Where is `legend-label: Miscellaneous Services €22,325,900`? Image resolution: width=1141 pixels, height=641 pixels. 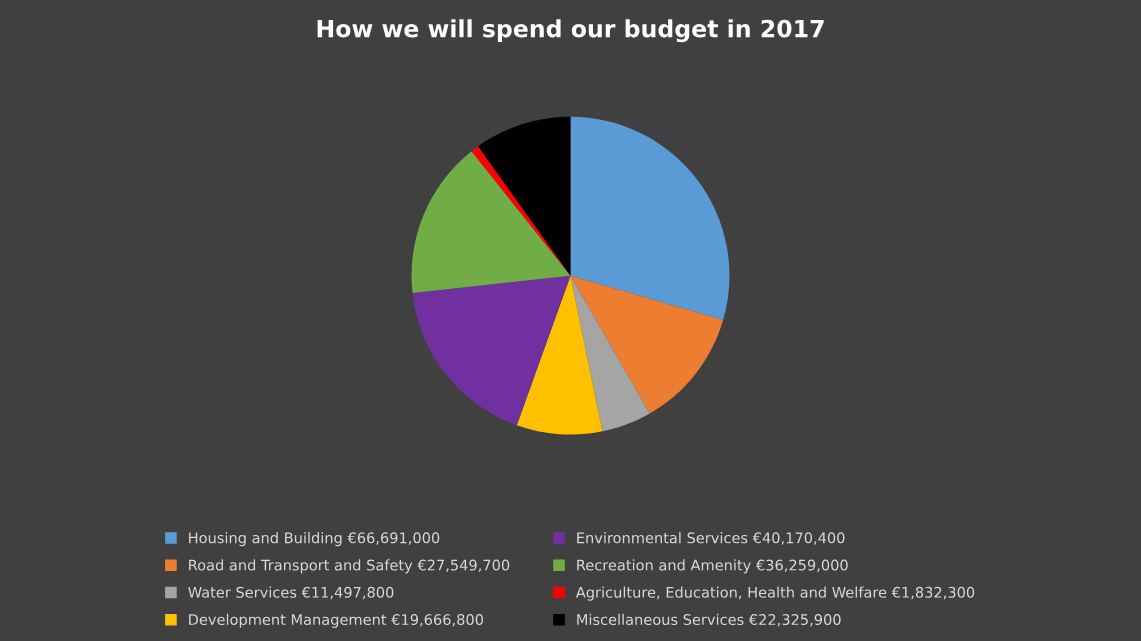
legend-label: Miscellaneous Services €22,325,900 is located at coordinates (709, 620).